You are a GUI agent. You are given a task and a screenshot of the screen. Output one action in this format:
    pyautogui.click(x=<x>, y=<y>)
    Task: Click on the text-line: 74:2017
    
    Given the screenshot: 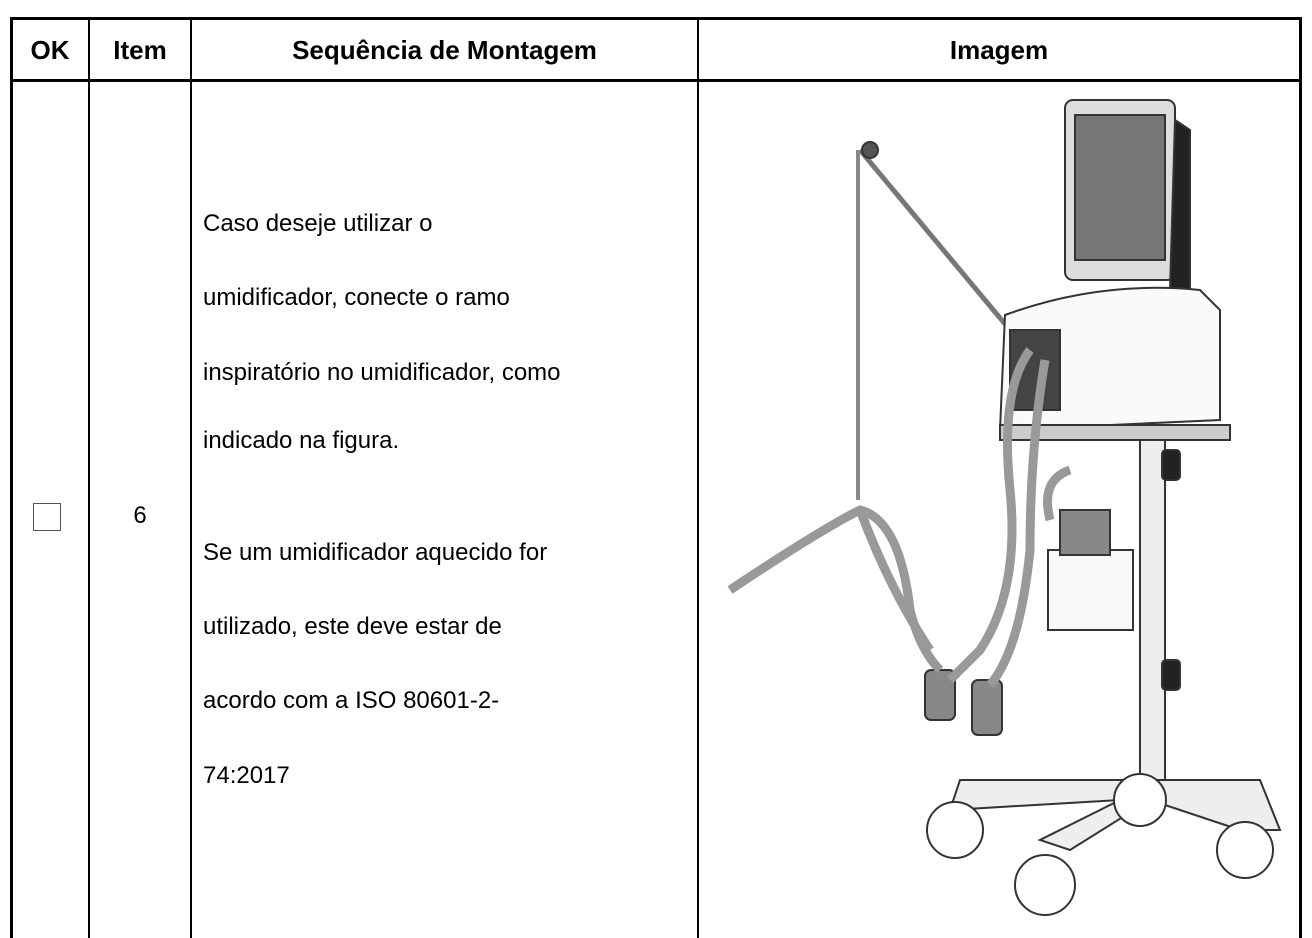 What is the action you would take?
    pyautogui.click(x=246, y=775)
    